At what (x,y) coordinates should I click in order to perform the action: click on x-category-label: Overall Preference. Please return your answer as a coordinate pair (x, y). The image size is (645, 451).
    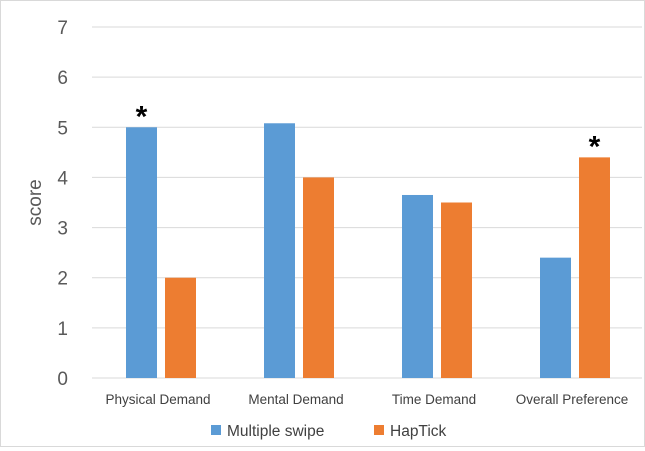
    Looking at the image, I should click on (572, 399).